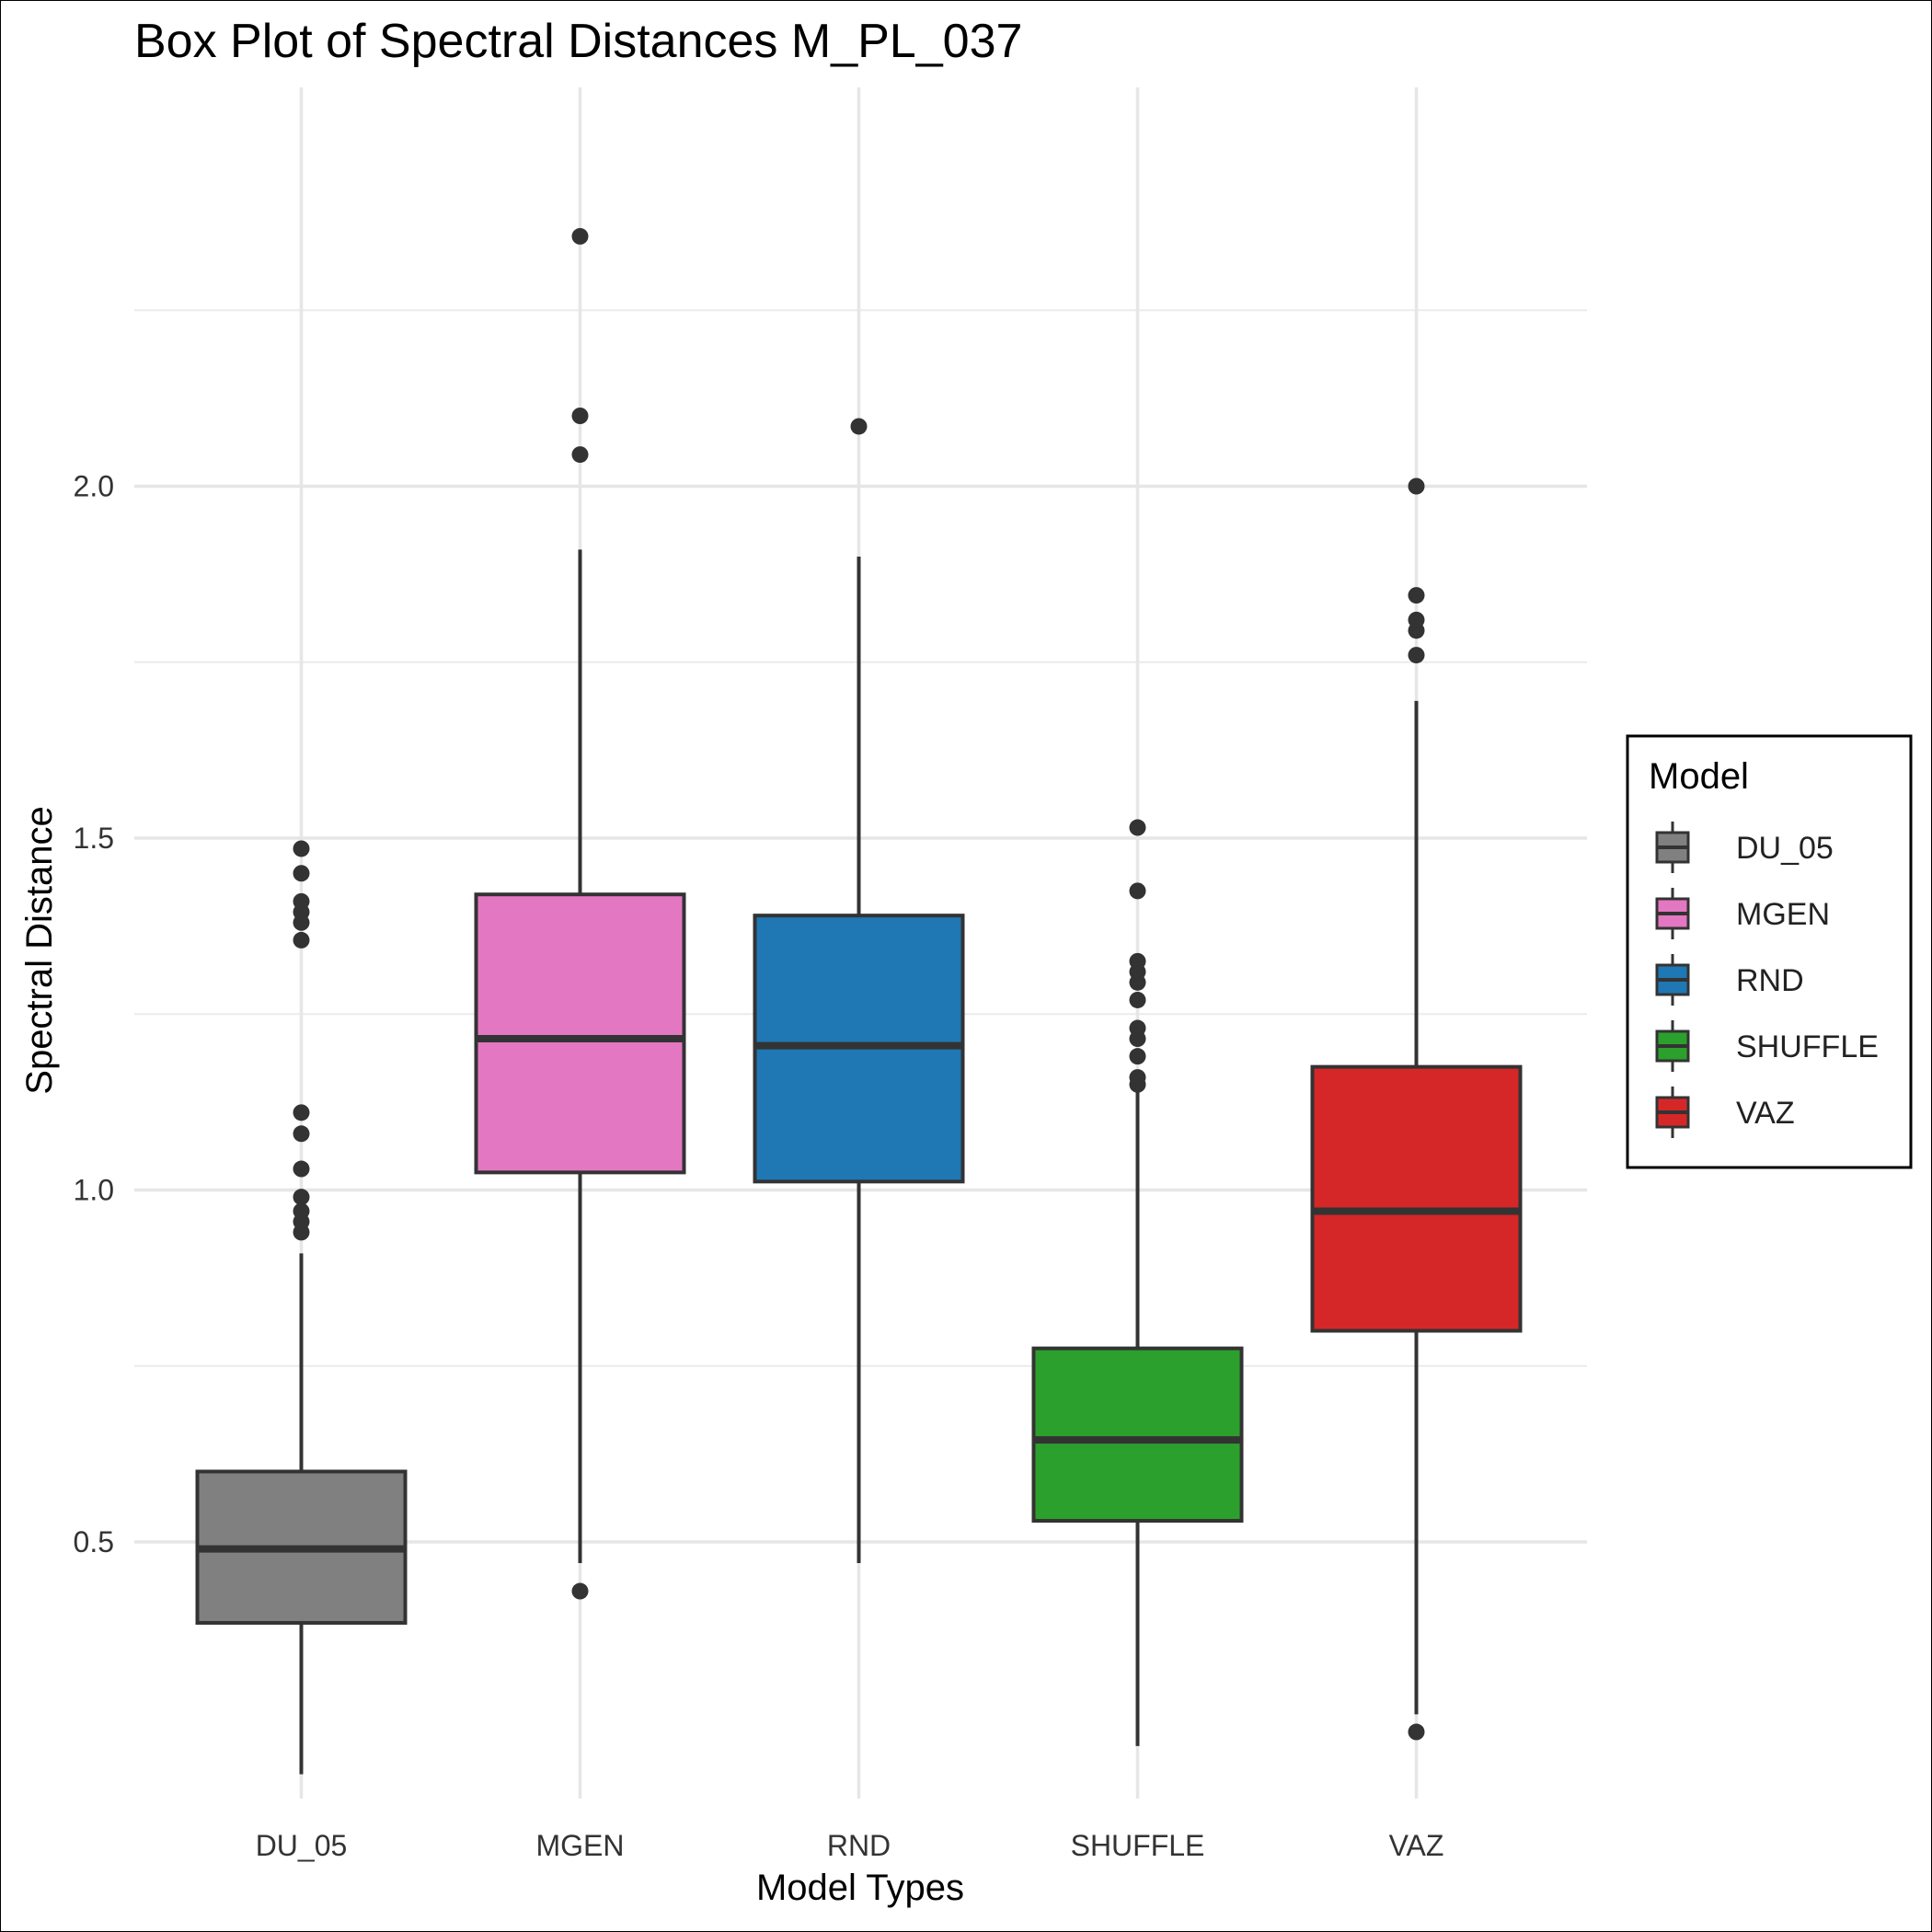  I want to click on x-tick-label: SHUFFLE, so click(1138, 1845).